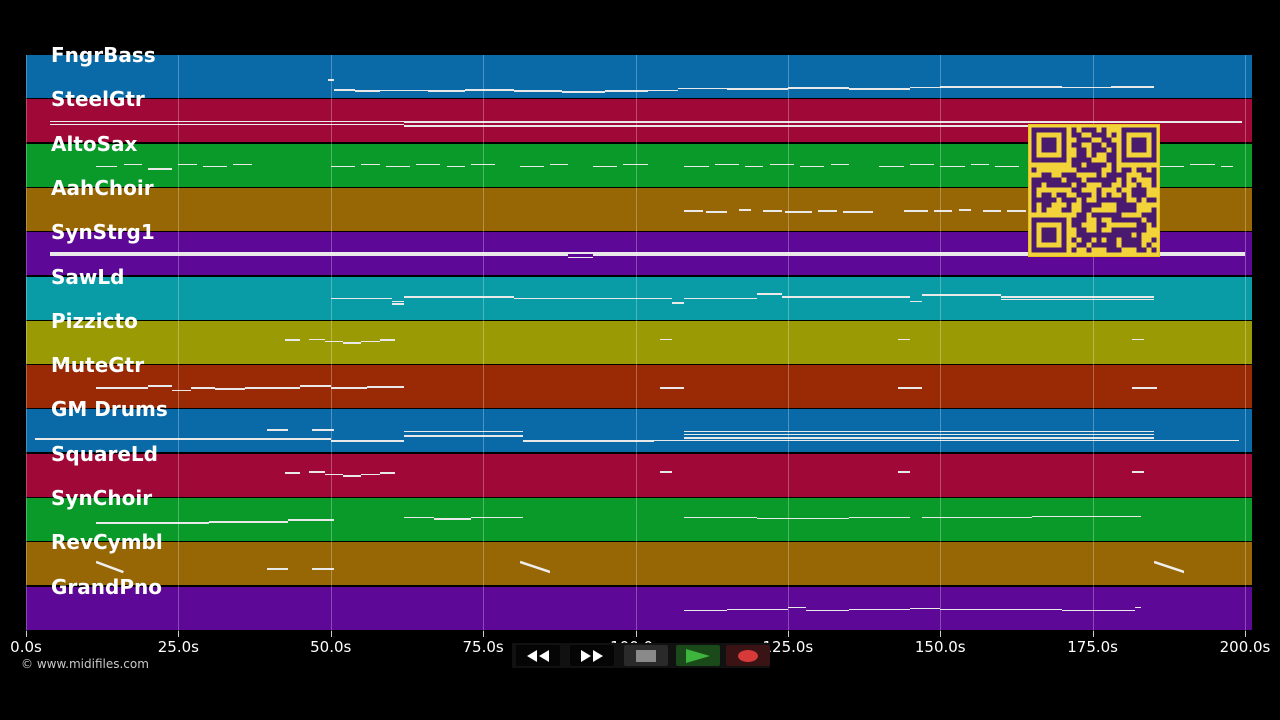  Describe the element at coordinates (331, 647) in the screenshot. I see `tick-label: 50.0s` at that location.